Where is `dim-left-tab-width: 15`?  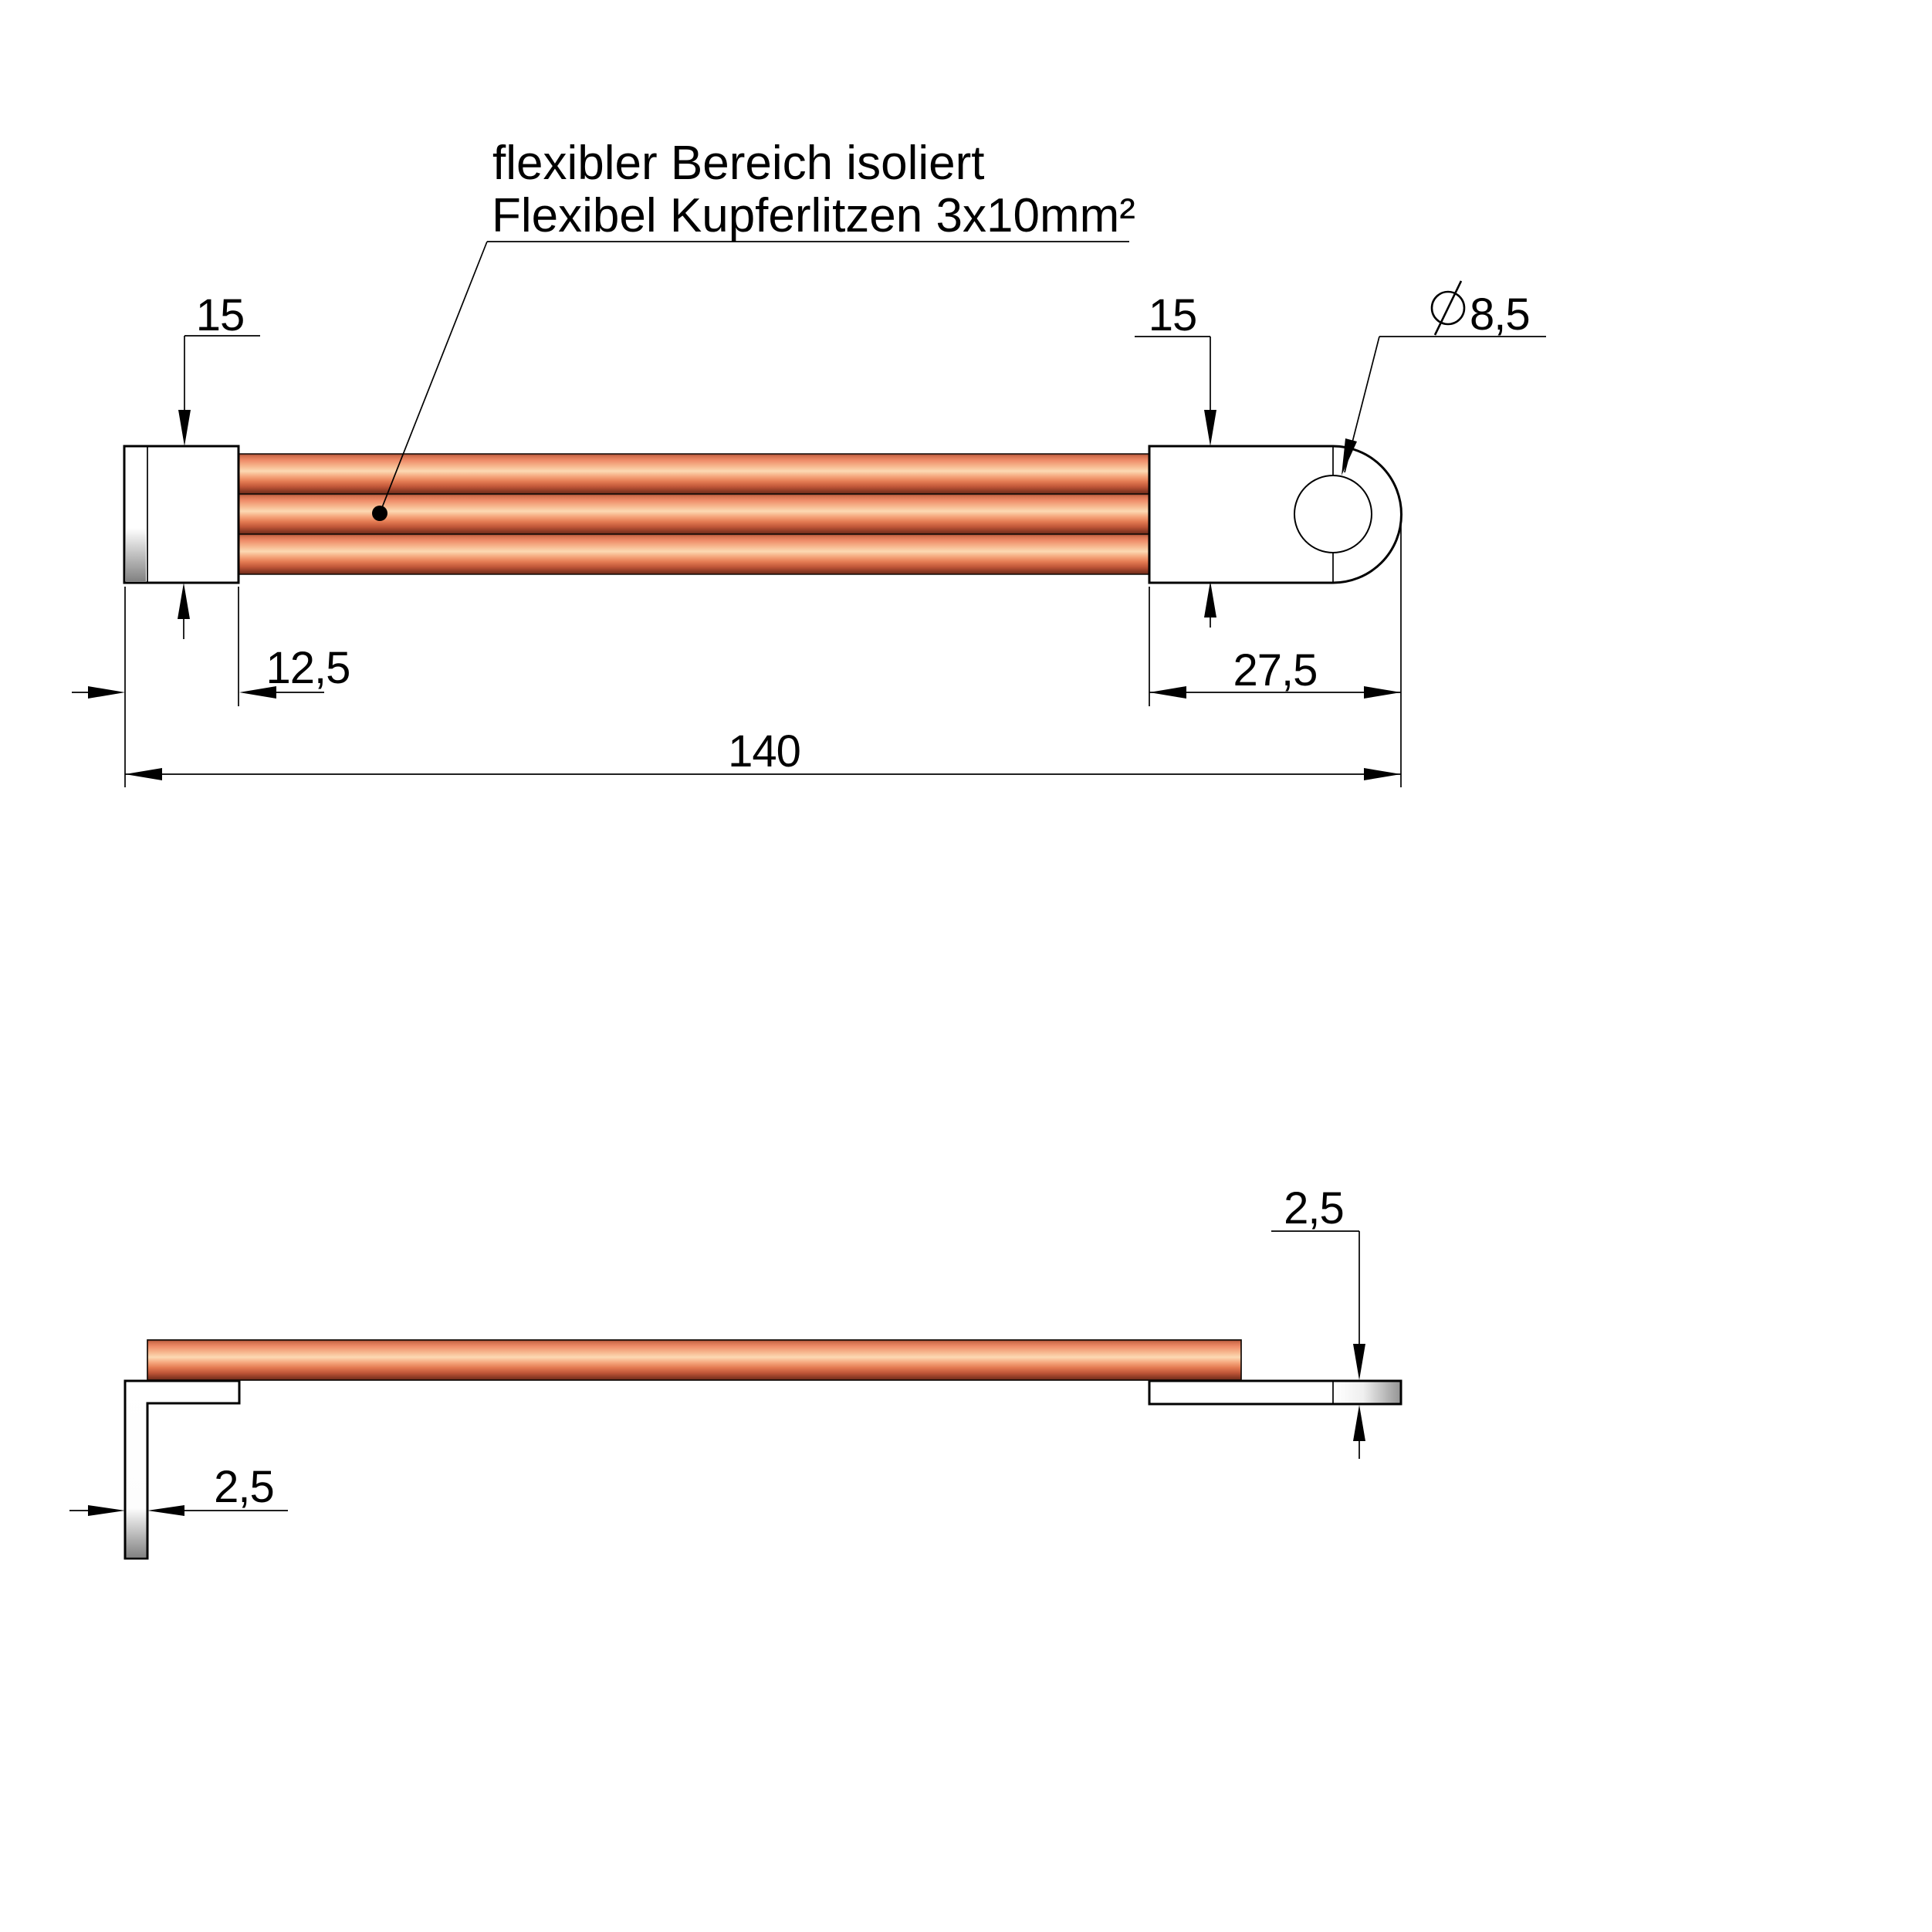 dim-left-tab-width: 15 is located at coordinates (219, 464).